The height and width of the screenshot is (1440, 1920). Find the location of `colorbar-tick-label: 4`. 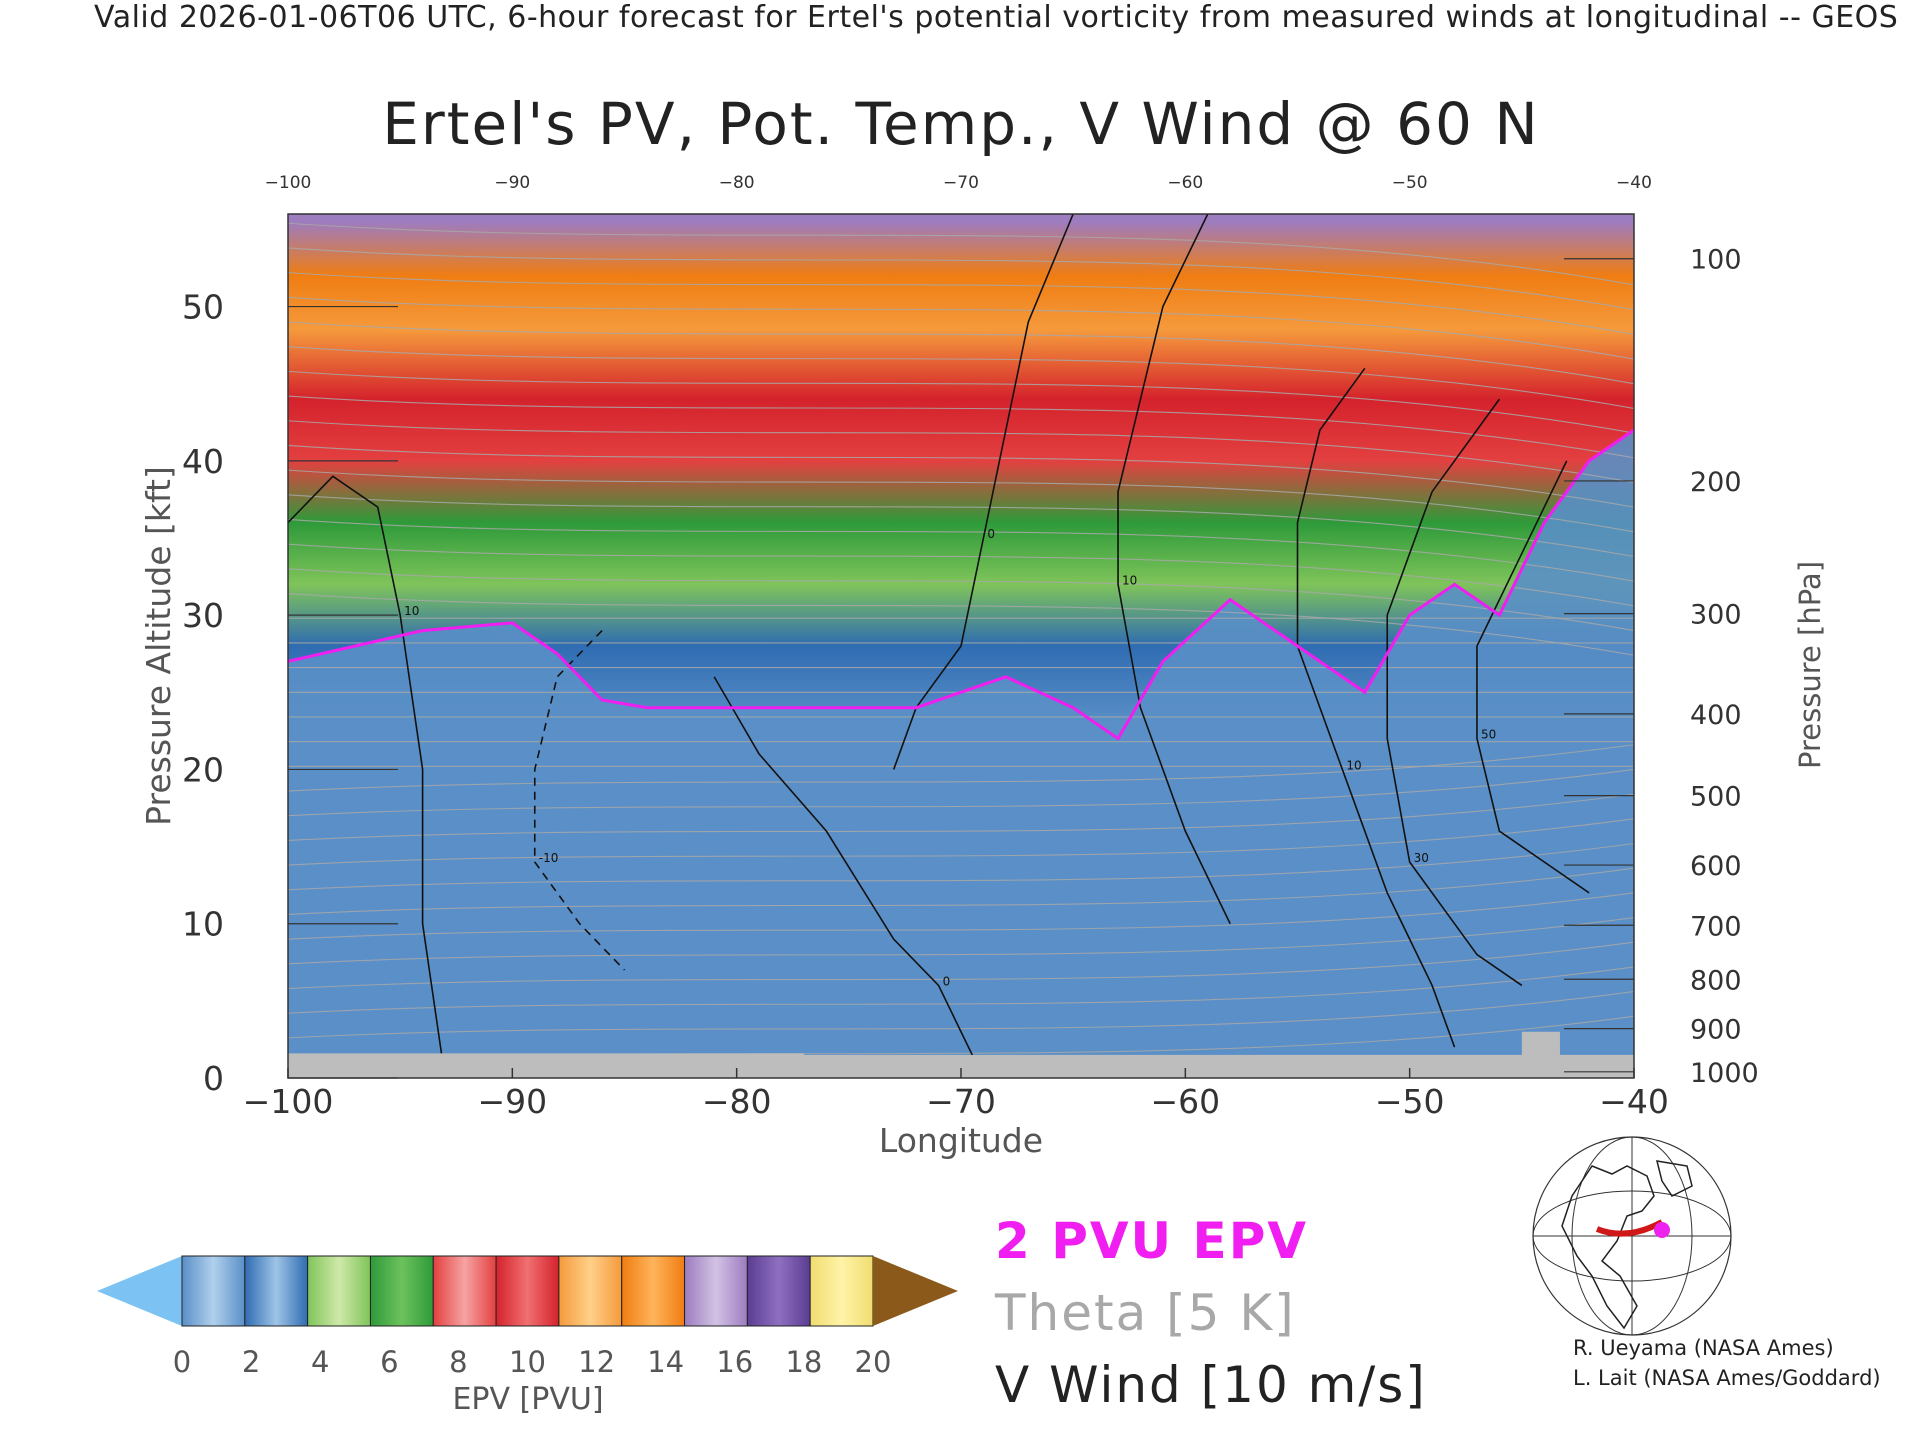

colorbar-tick-label: 4 is located at coordinates (320, 1362).